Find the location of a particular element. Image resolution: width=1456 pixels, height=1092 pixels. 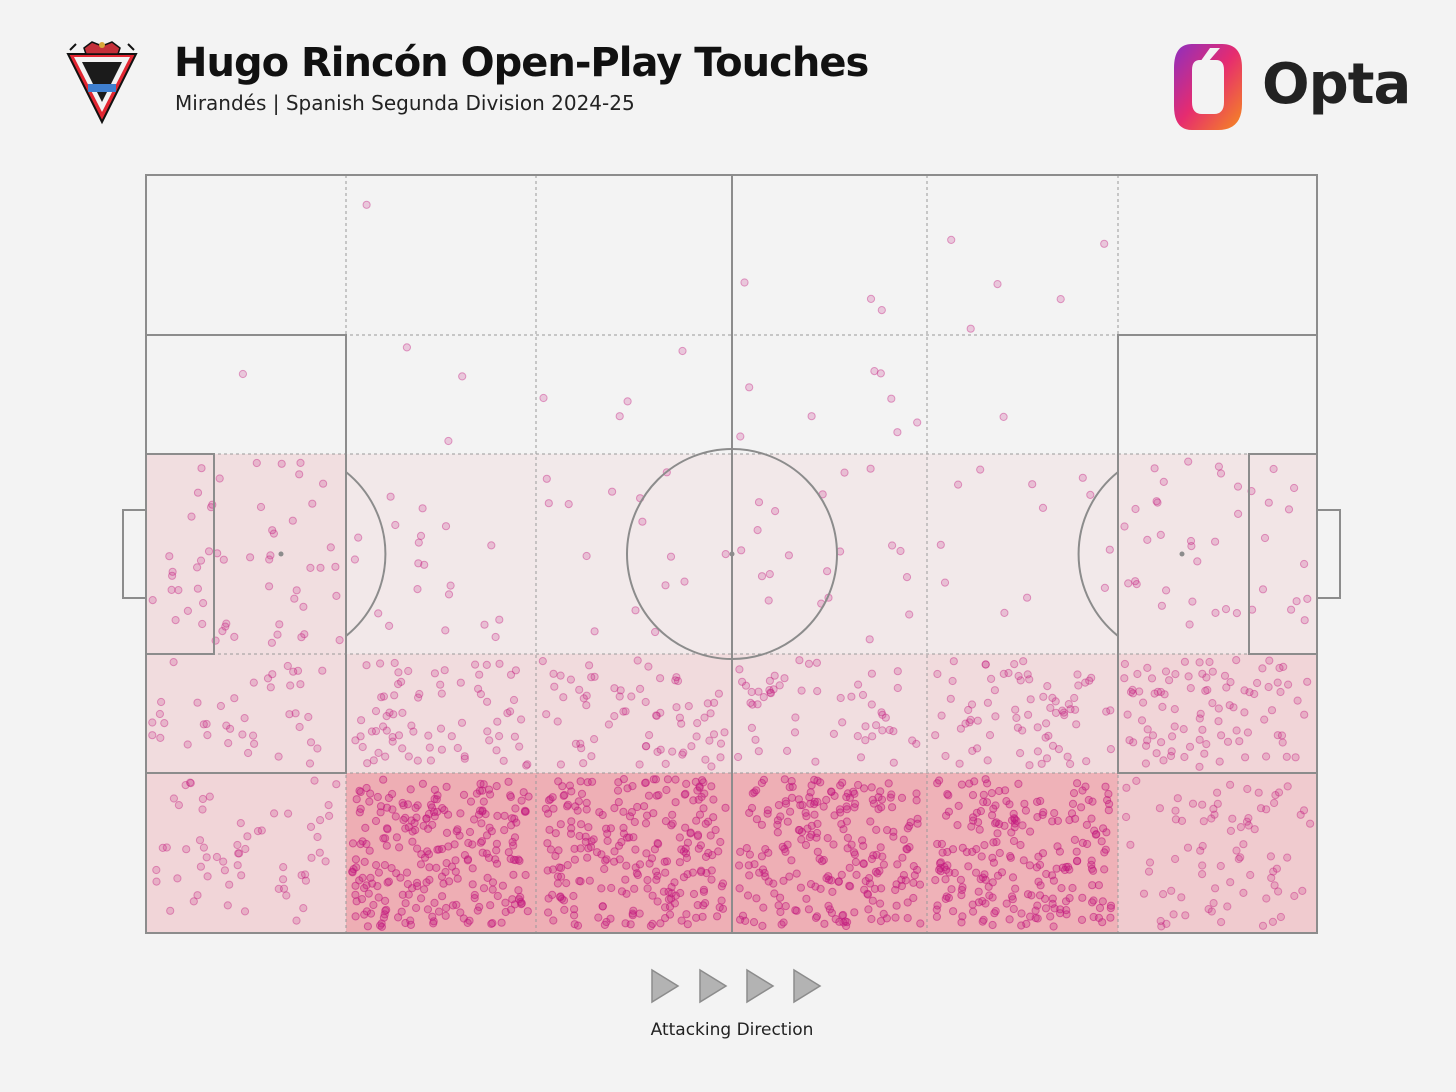

left-penalty-spot is located at coordinates (281, 554).